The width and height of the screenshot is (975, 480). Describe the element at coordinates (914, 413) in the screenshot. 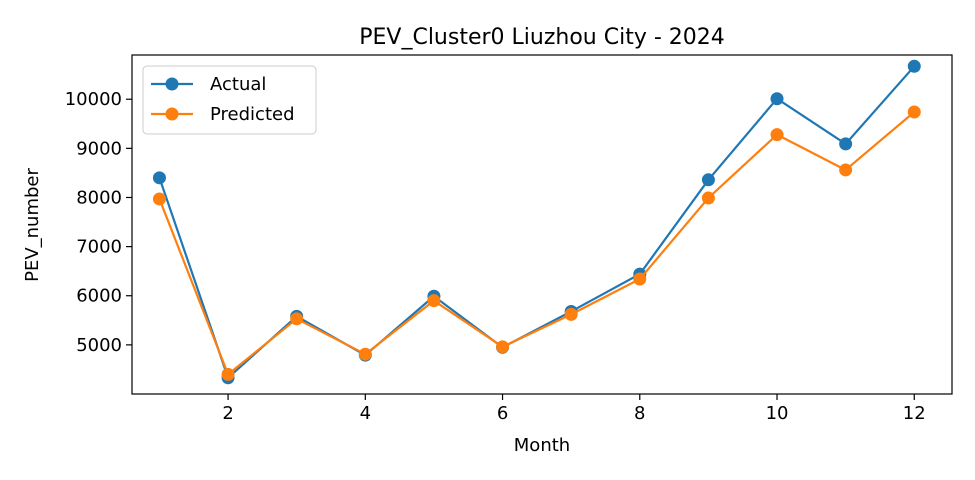

I see `x-tick-label: 12` at that location.